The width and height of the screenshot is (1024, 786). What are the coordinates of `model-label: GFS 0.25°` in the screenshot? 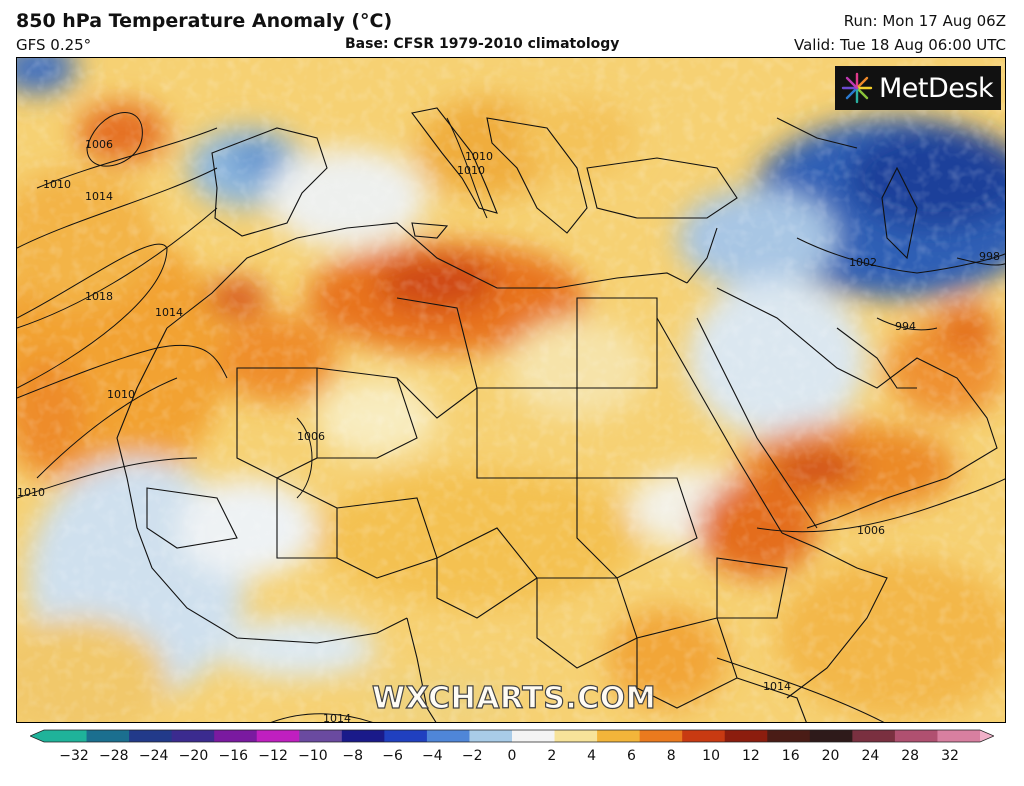 It's located at (54, 45).